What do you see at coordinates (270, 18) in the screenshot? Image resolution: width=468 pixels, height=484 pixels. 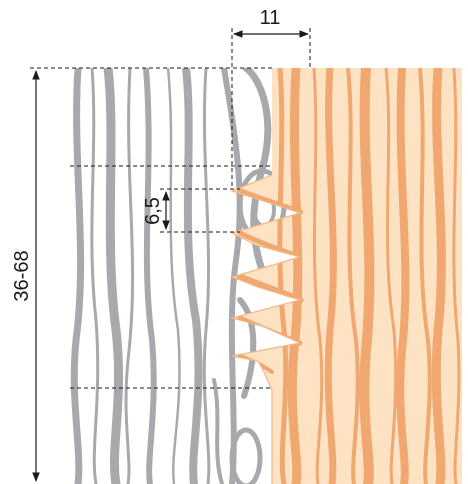 I see `pitch-label: 11` at bounding box center [270, 18].